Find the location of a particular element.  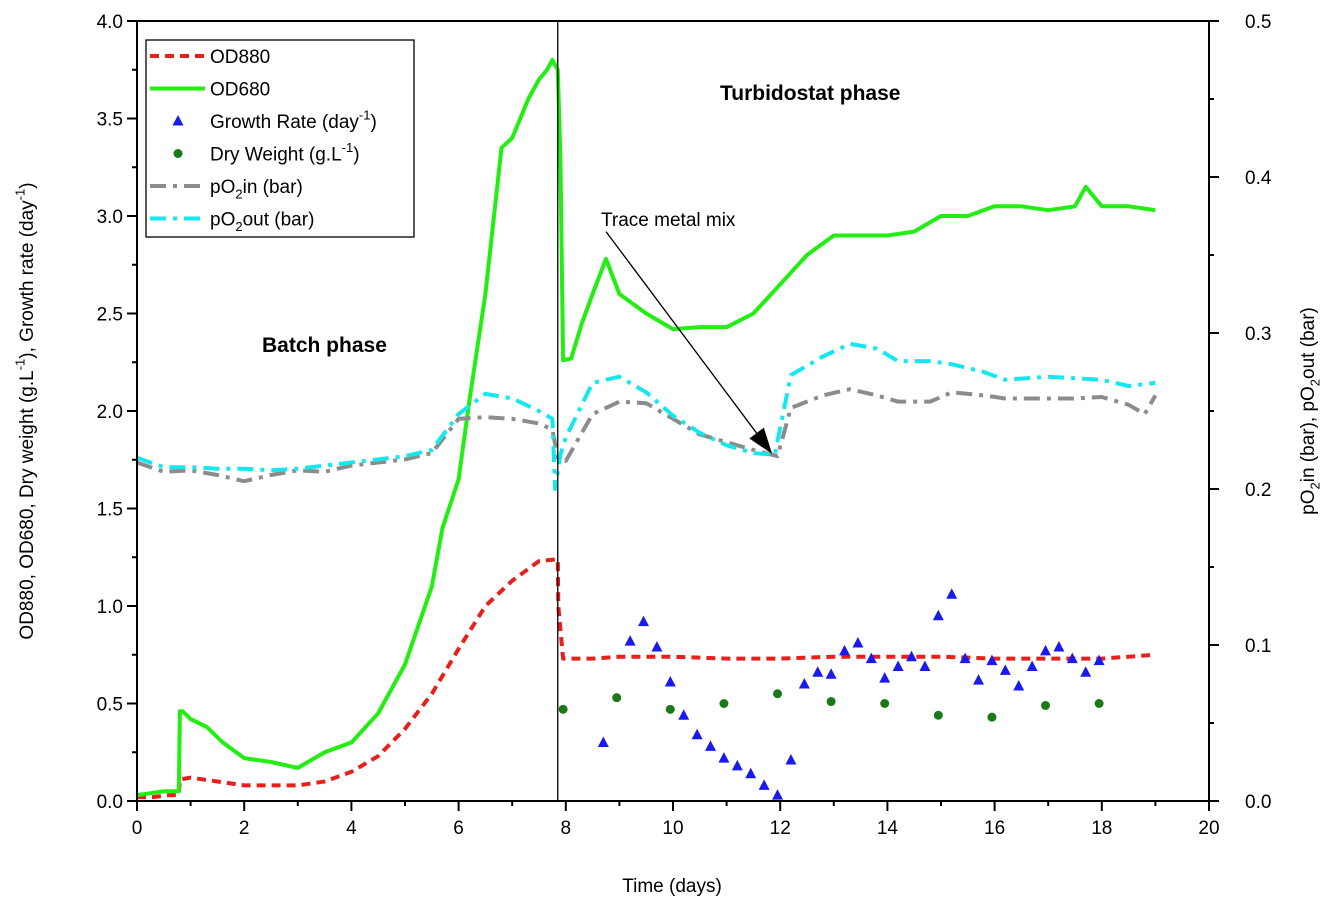

y-axis-left-label-part: ) is located at coordinates (27, 185).